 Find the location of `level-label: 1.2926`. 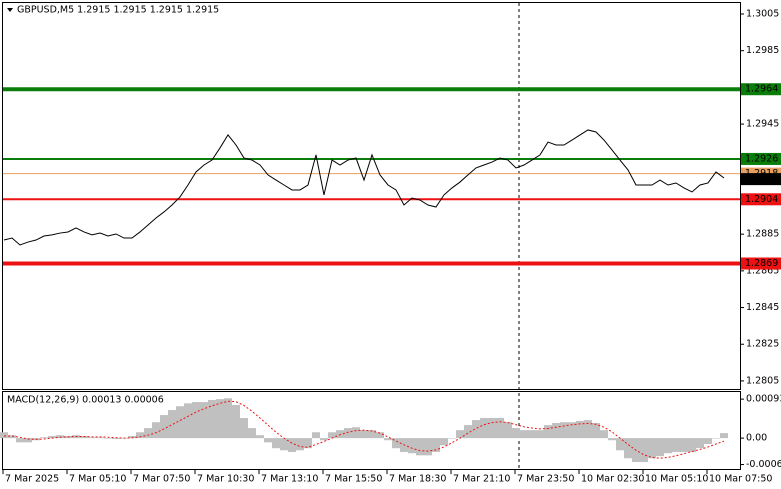

level-label: 1.2926 is located at coordinates (761, 158).